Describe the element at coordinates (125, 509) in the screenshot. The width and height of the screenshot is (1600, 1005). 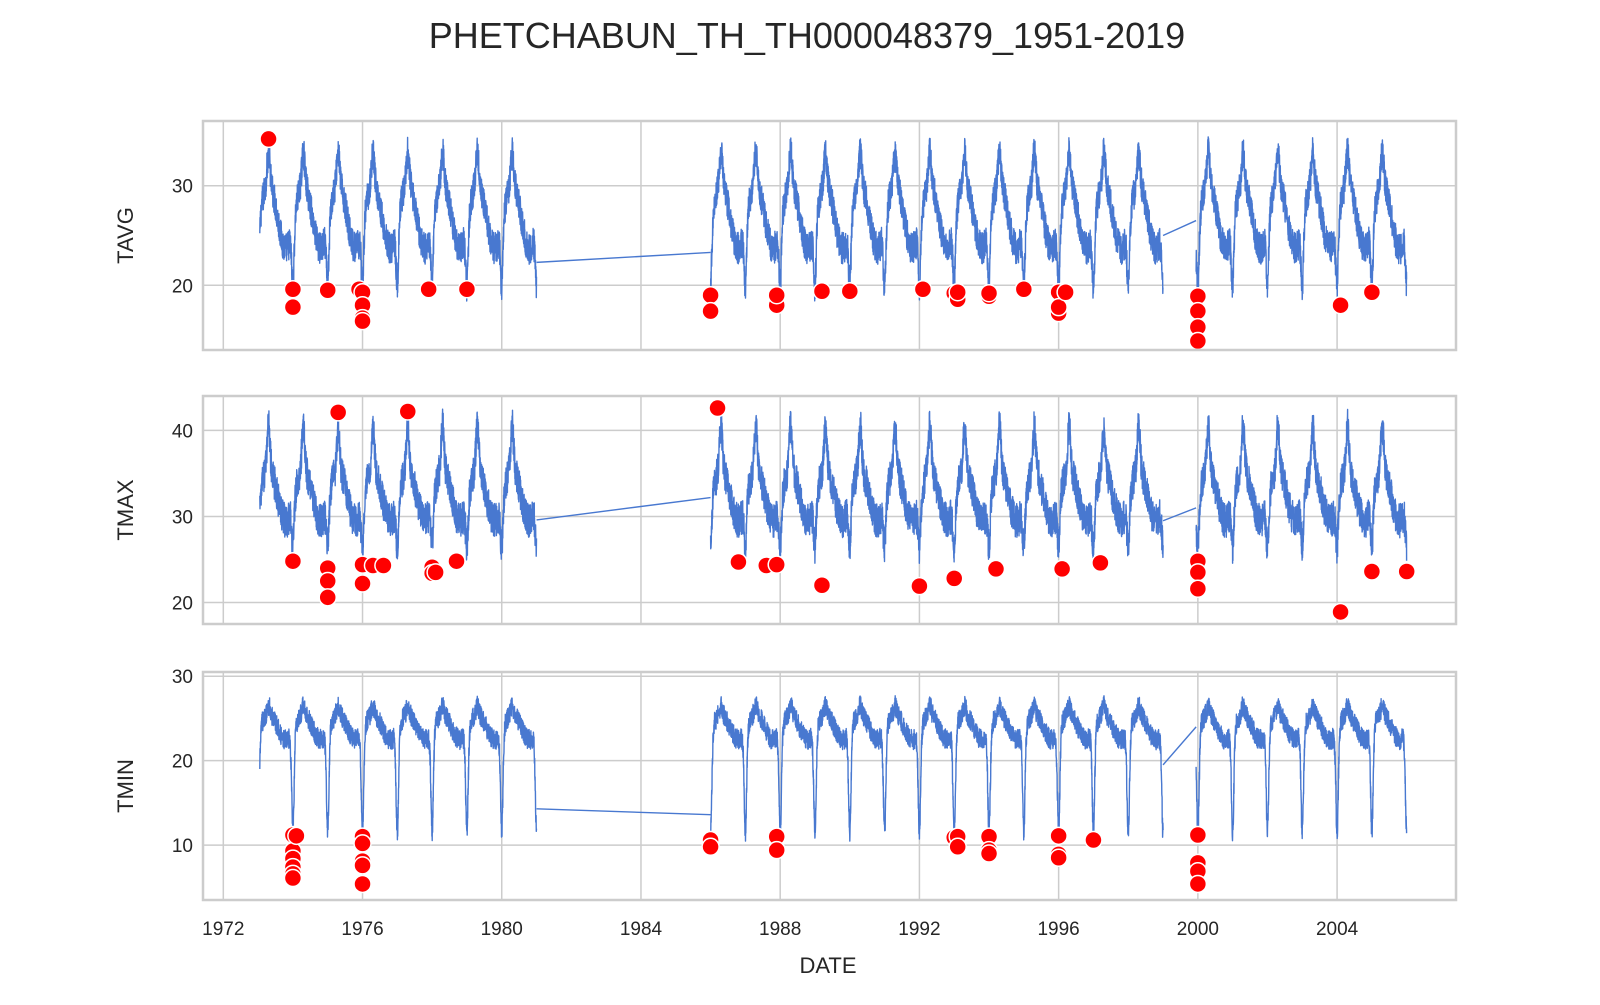
I see `y-axis-label: TMAX` at that location.